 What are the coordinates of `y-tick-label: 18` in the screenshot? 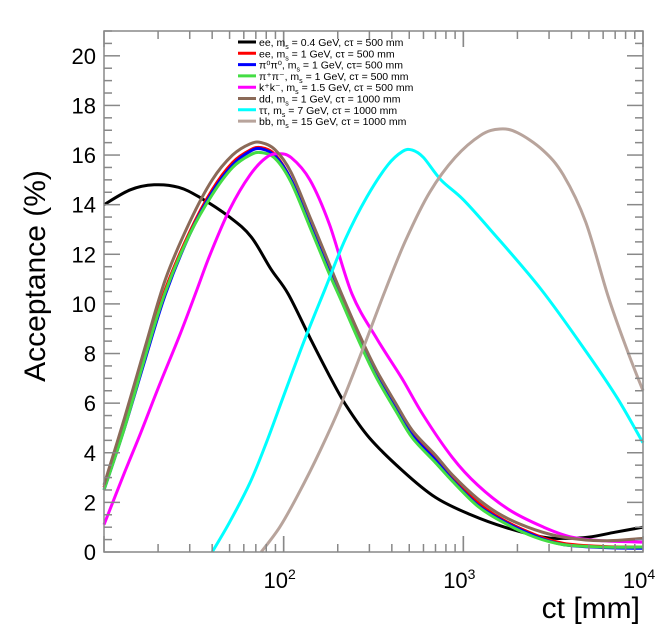 It's located at (84, 105).